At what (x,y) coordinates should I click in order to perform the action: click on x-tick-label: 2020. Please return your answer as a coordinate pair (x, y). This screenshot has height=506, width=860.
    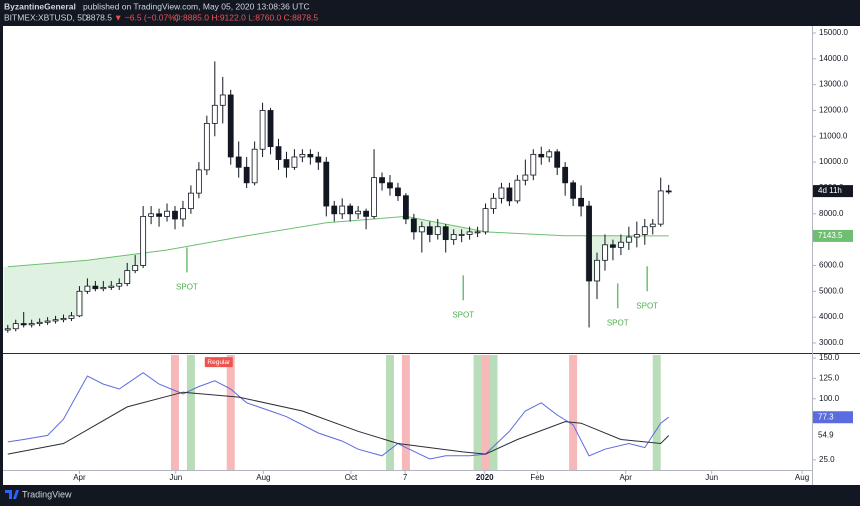
    Looking at the image, I should click on (485, 477).